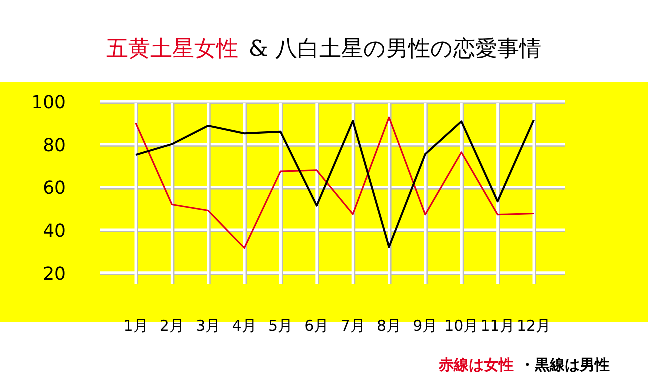  Describe the element at coordinates (54, 231) in the screenshot. I see `y-tick-label: 40` at that location.